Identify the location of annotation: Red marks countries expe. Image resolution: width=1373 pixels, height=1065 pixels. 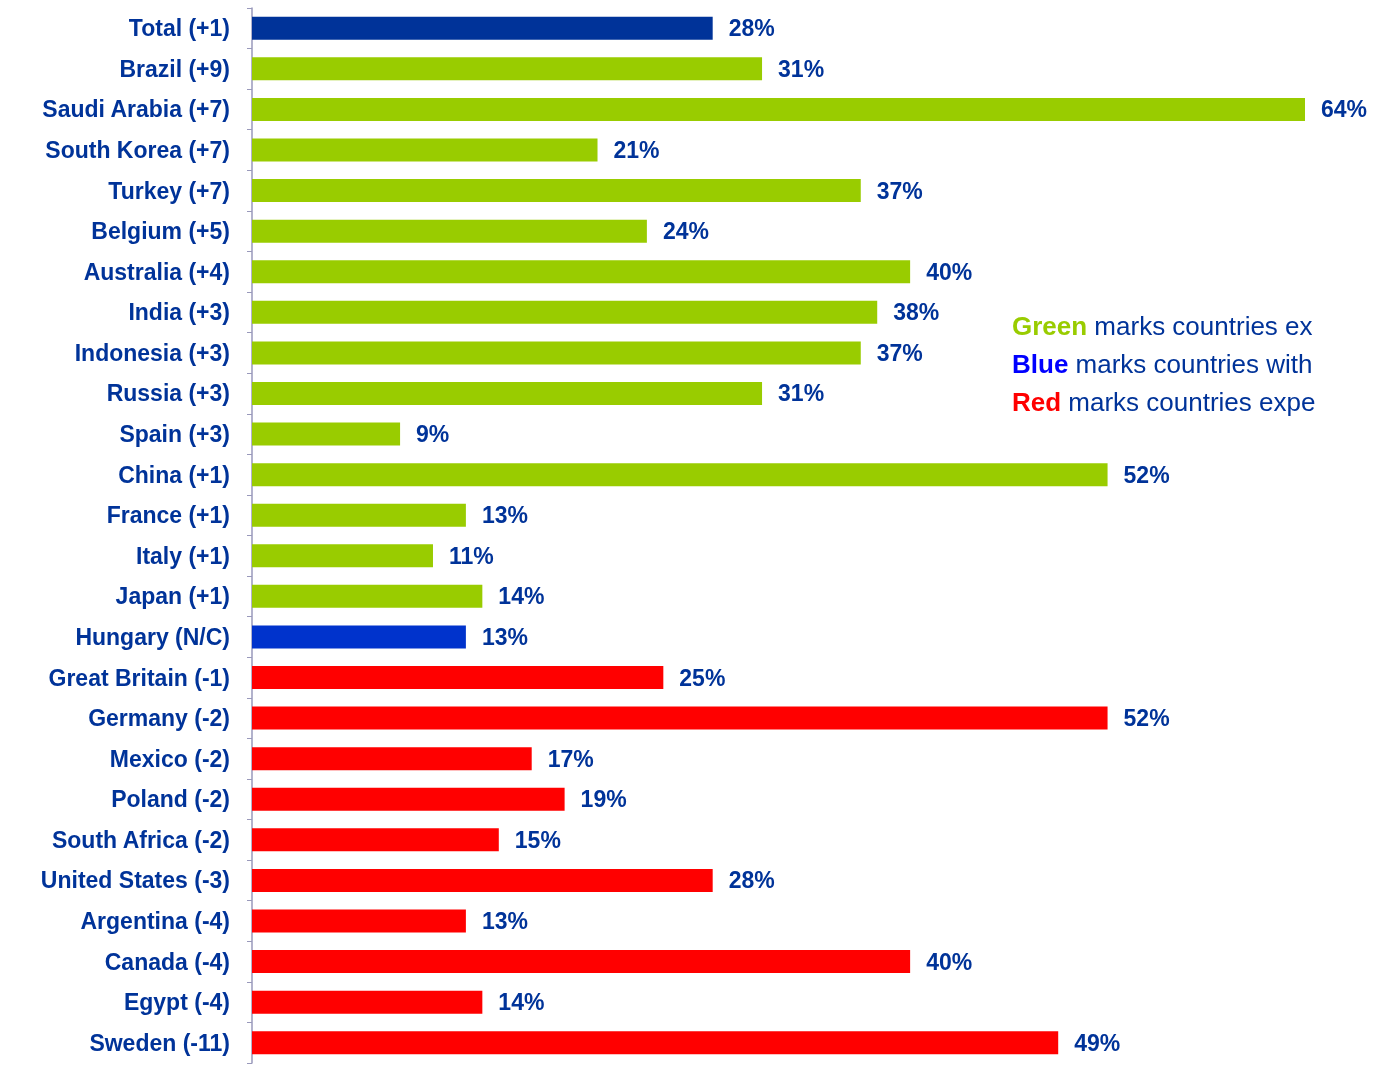
(1164, 402).